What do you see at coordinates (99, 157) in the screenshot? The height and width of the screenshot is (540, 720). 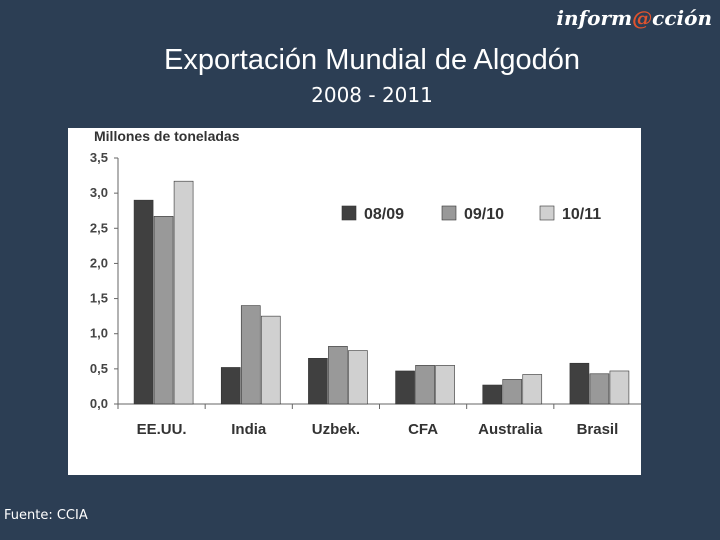 I see `y-tick-label: 3,5` at bounding box center [99, 157].